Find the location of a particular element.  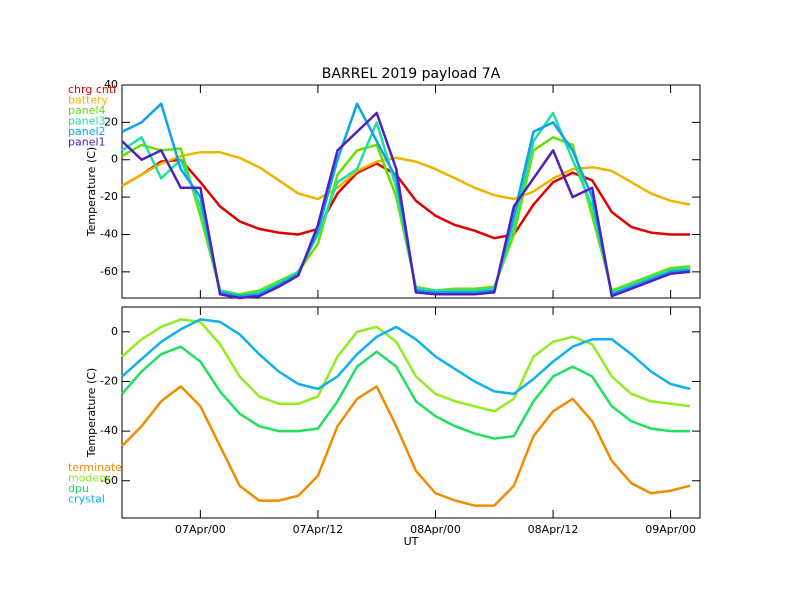

legend-label: terminate is located at coordinates (95, 467).